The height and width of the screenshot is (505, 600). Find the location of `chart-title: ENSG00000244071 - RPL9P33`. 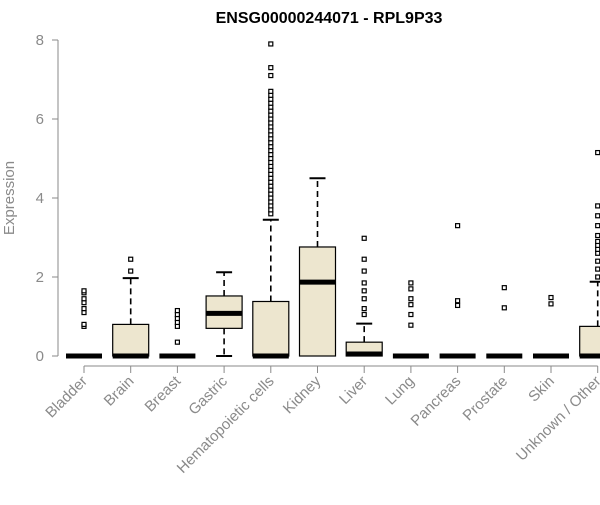

chart-title: ENSG00000244071 - RPL9P33 is located at coordinates (329, 18).